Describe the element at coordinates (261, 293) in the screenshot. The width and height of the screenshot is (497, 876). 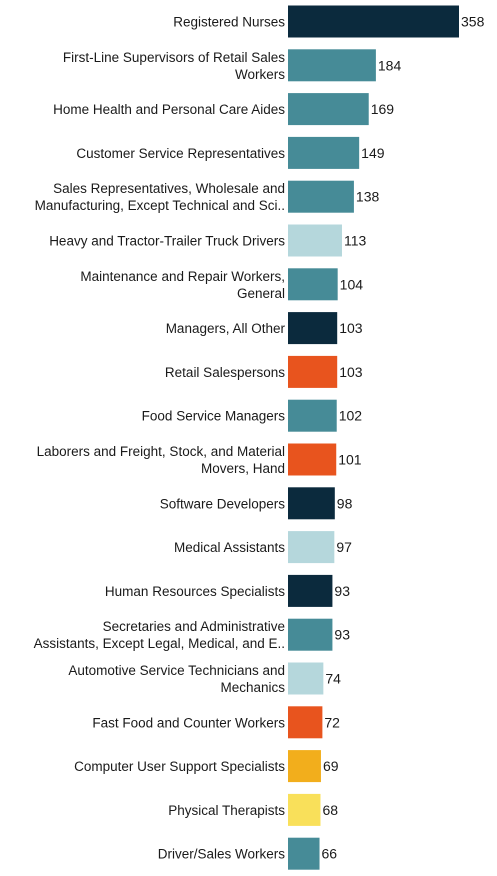
I see `category-label-line: General` at that location.